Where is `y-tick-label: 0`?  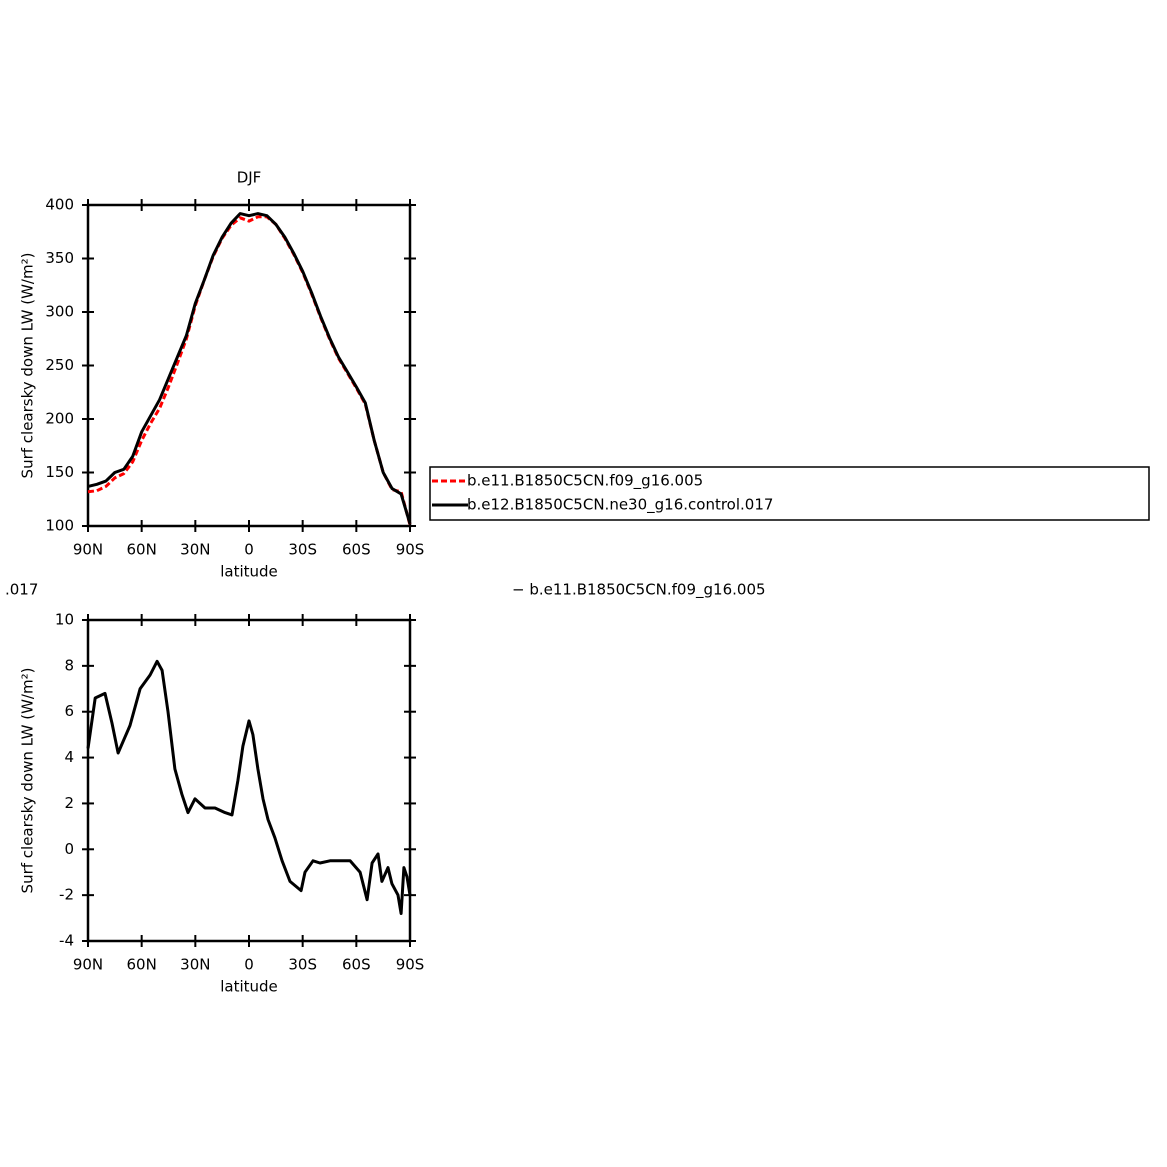
y-tick-label: 0 is located at coordinates (69, 849).